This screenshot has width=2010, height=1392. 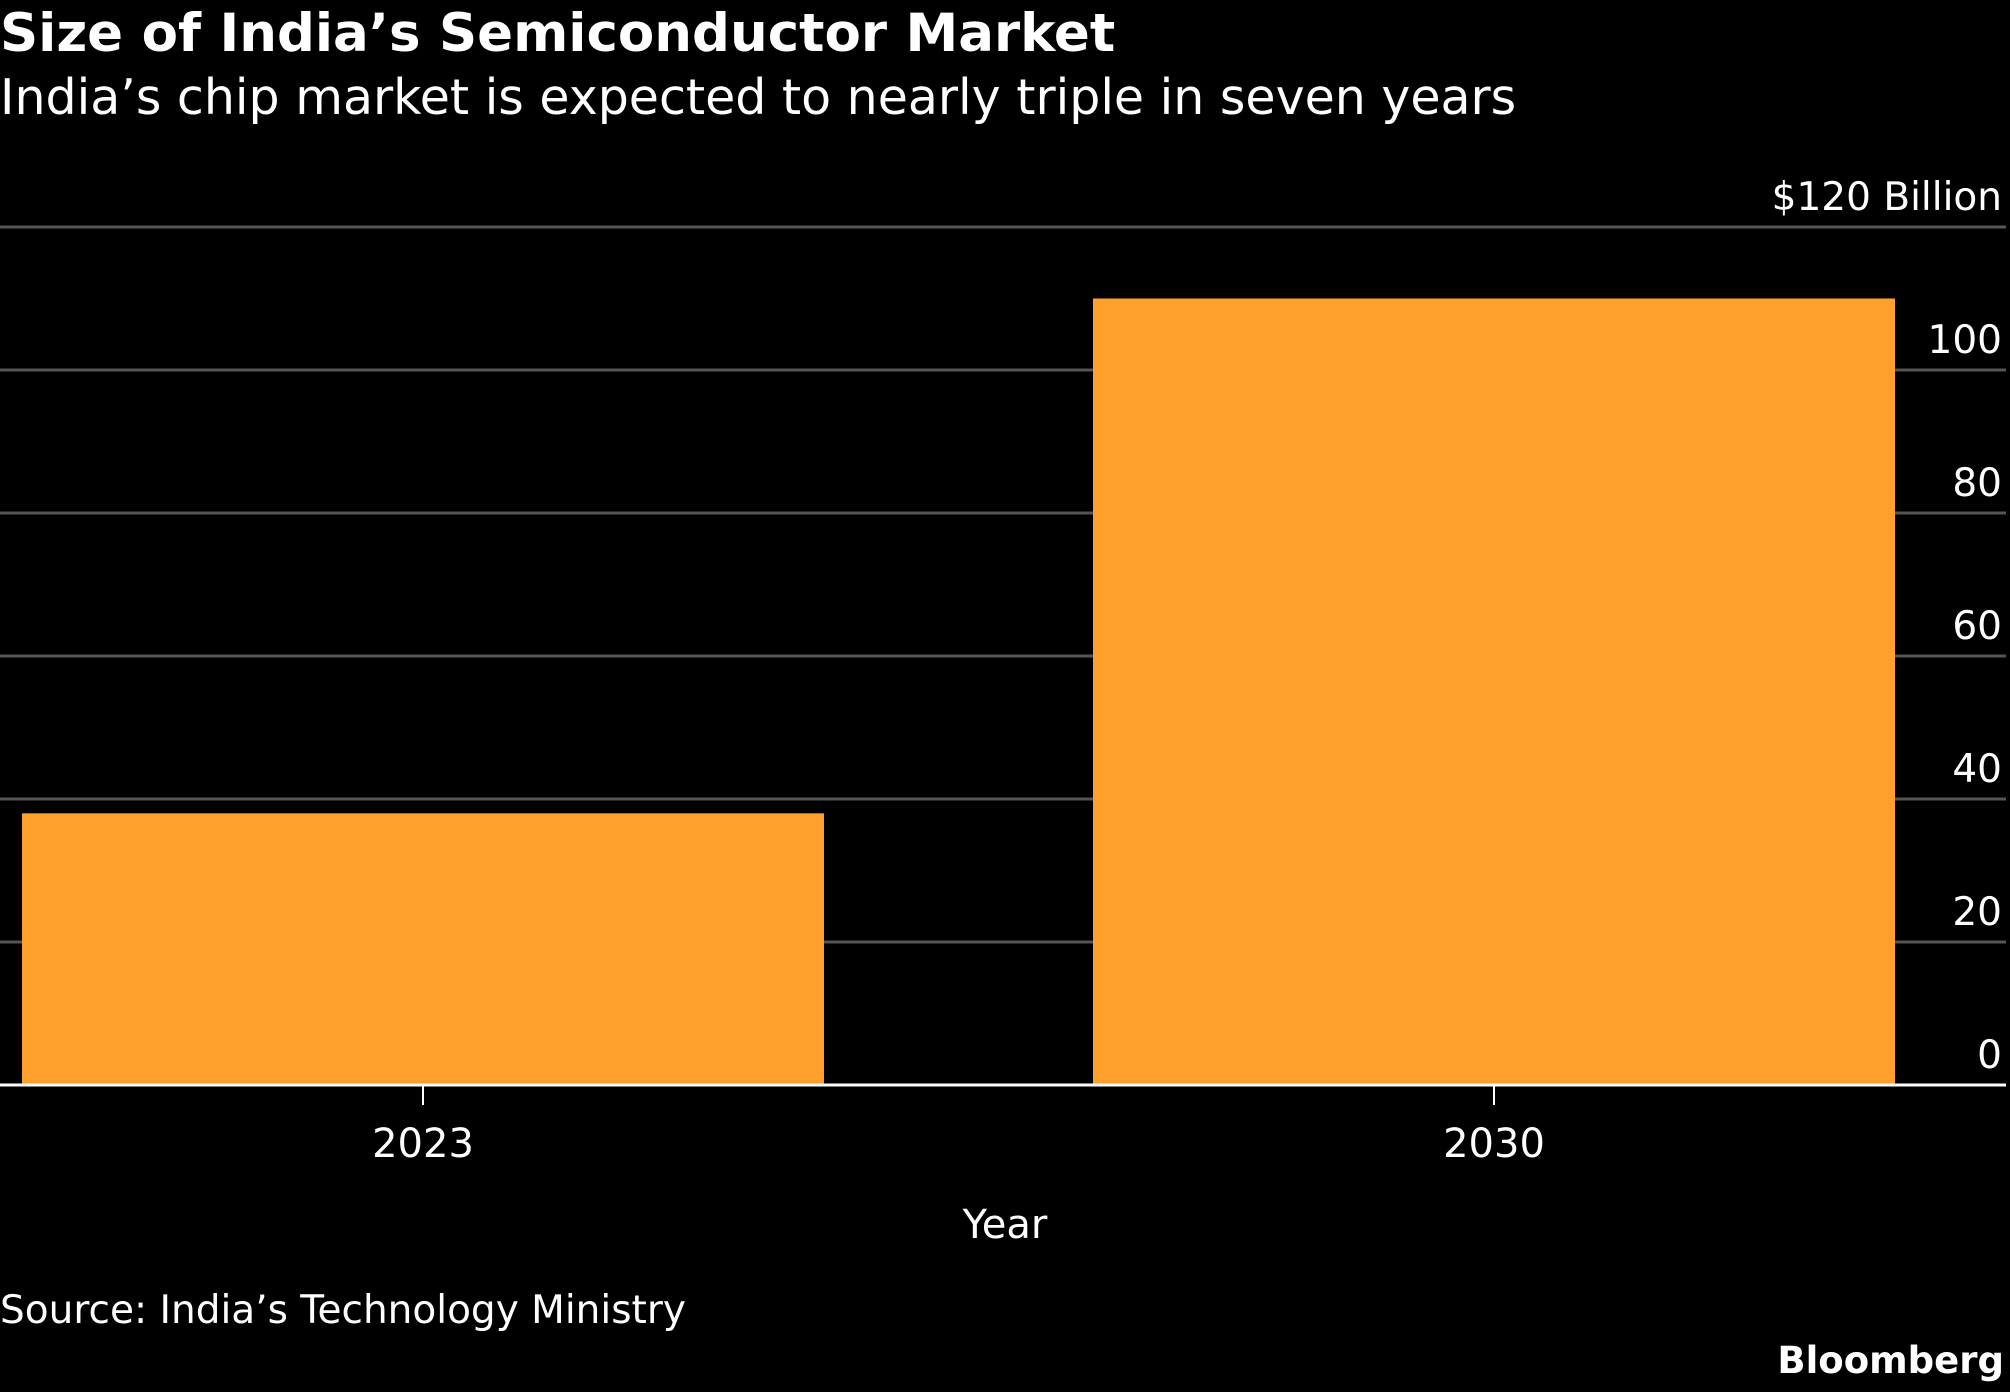 What do you see at coordinates (1005, 1225) in the screenshot?
I see `x-axis-title: Year` at bounding box center [1005, 1225].